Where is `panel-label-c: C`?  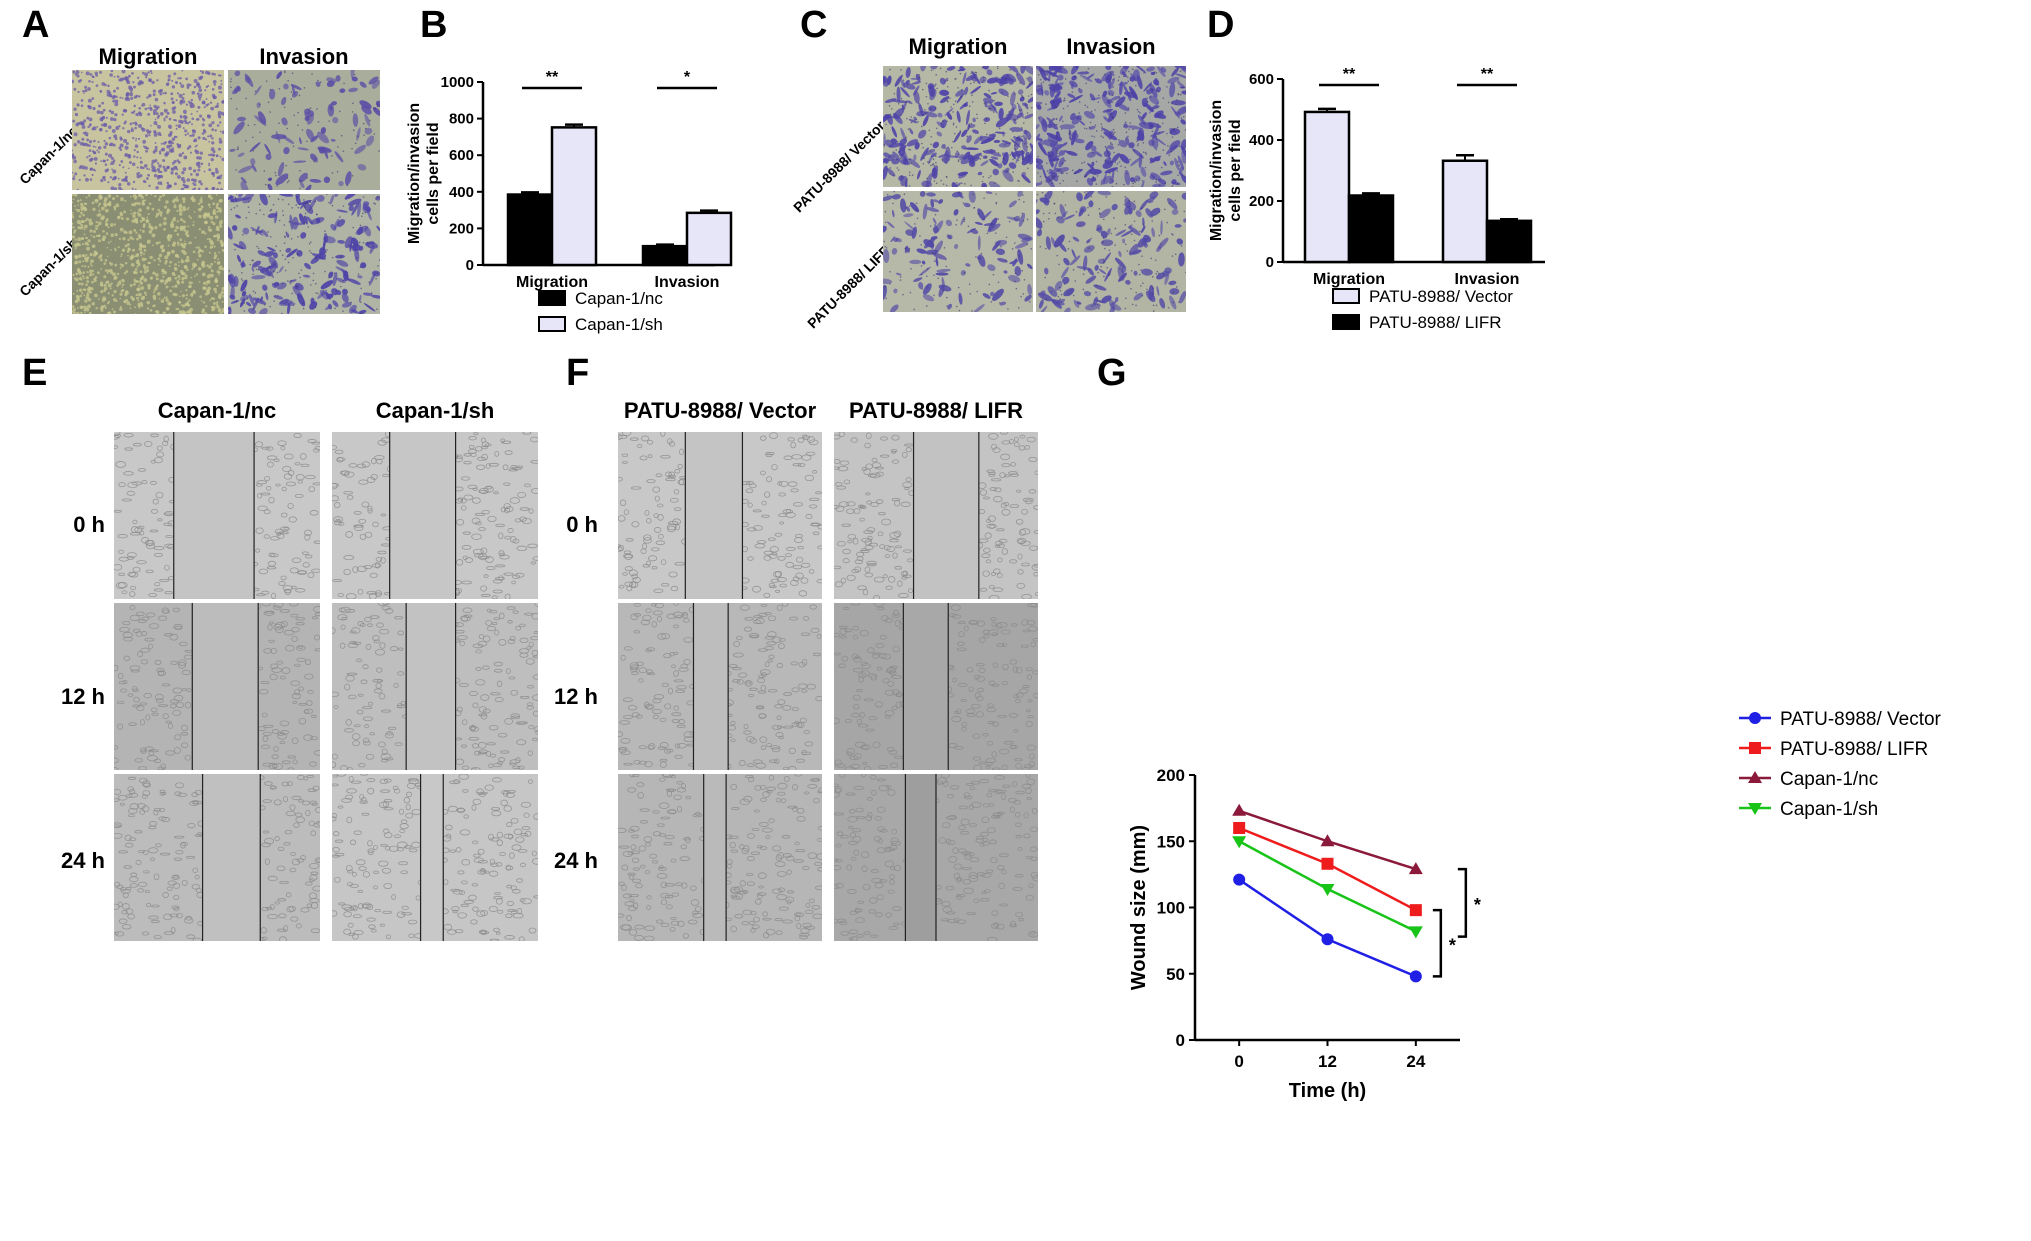 panel-label-c: C is located at coordinates (814, 25).